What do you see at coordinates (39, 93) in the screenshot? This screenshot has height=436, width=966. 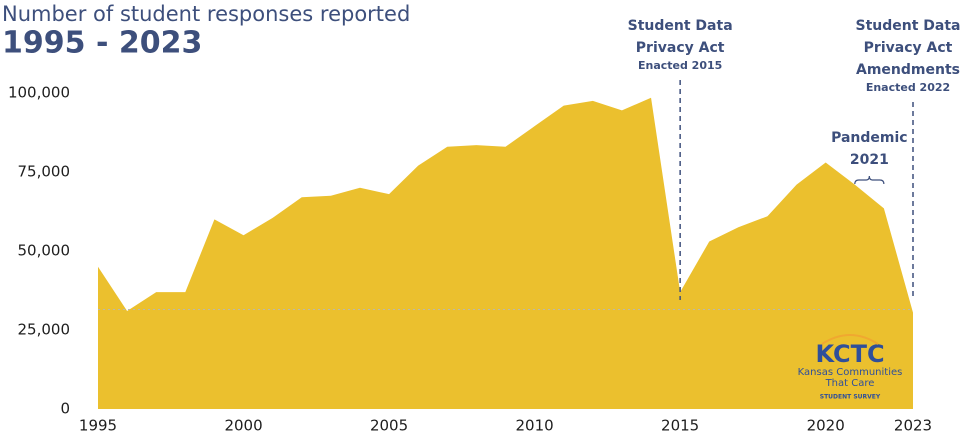 I see `y-tick-label: 100,000` at bounding box center [39, 93].